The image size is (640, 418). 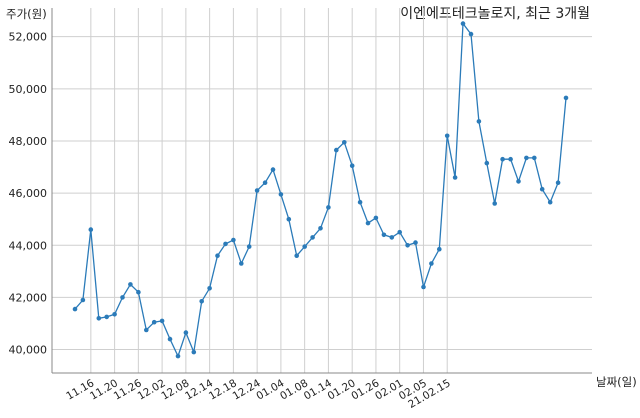 What do you see at coordinates (28, 37) in the screenshot?
I see `y-tick-label: 52,000` at bounding box center [28, 37].